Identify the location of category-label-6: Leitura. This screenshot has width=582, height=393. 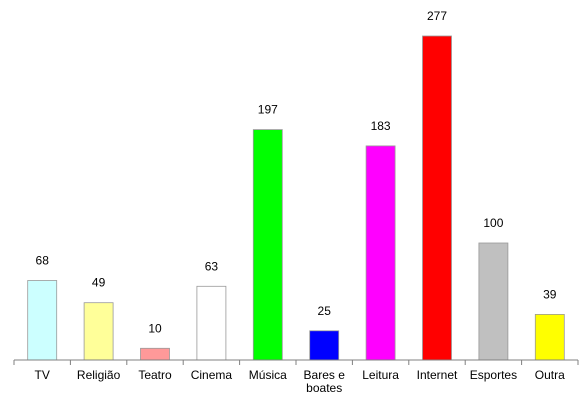
(380, 375).